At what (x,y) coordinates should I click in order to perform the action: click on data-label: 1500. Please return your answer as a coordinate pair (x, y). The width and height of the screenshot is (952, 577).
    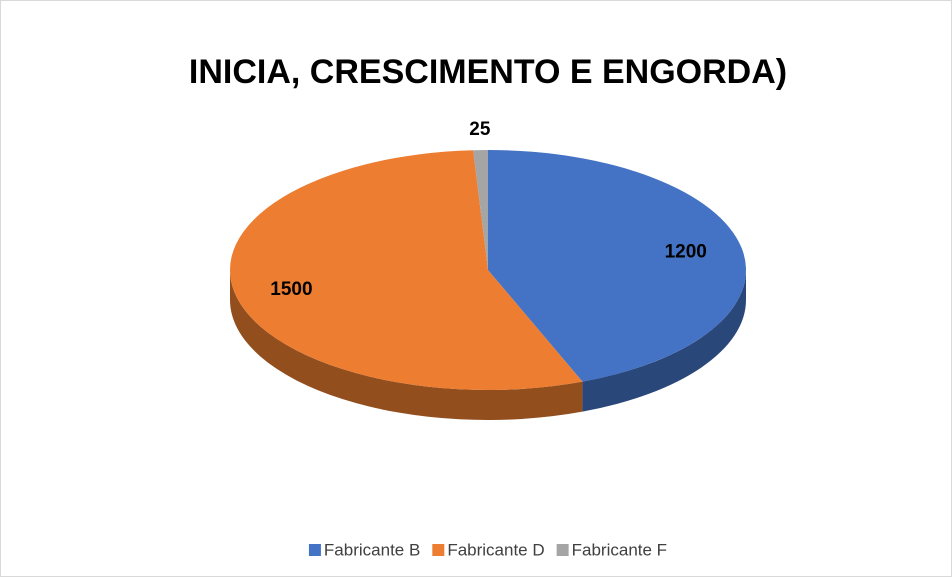
    Looking at the image, I should click on (291, 289).